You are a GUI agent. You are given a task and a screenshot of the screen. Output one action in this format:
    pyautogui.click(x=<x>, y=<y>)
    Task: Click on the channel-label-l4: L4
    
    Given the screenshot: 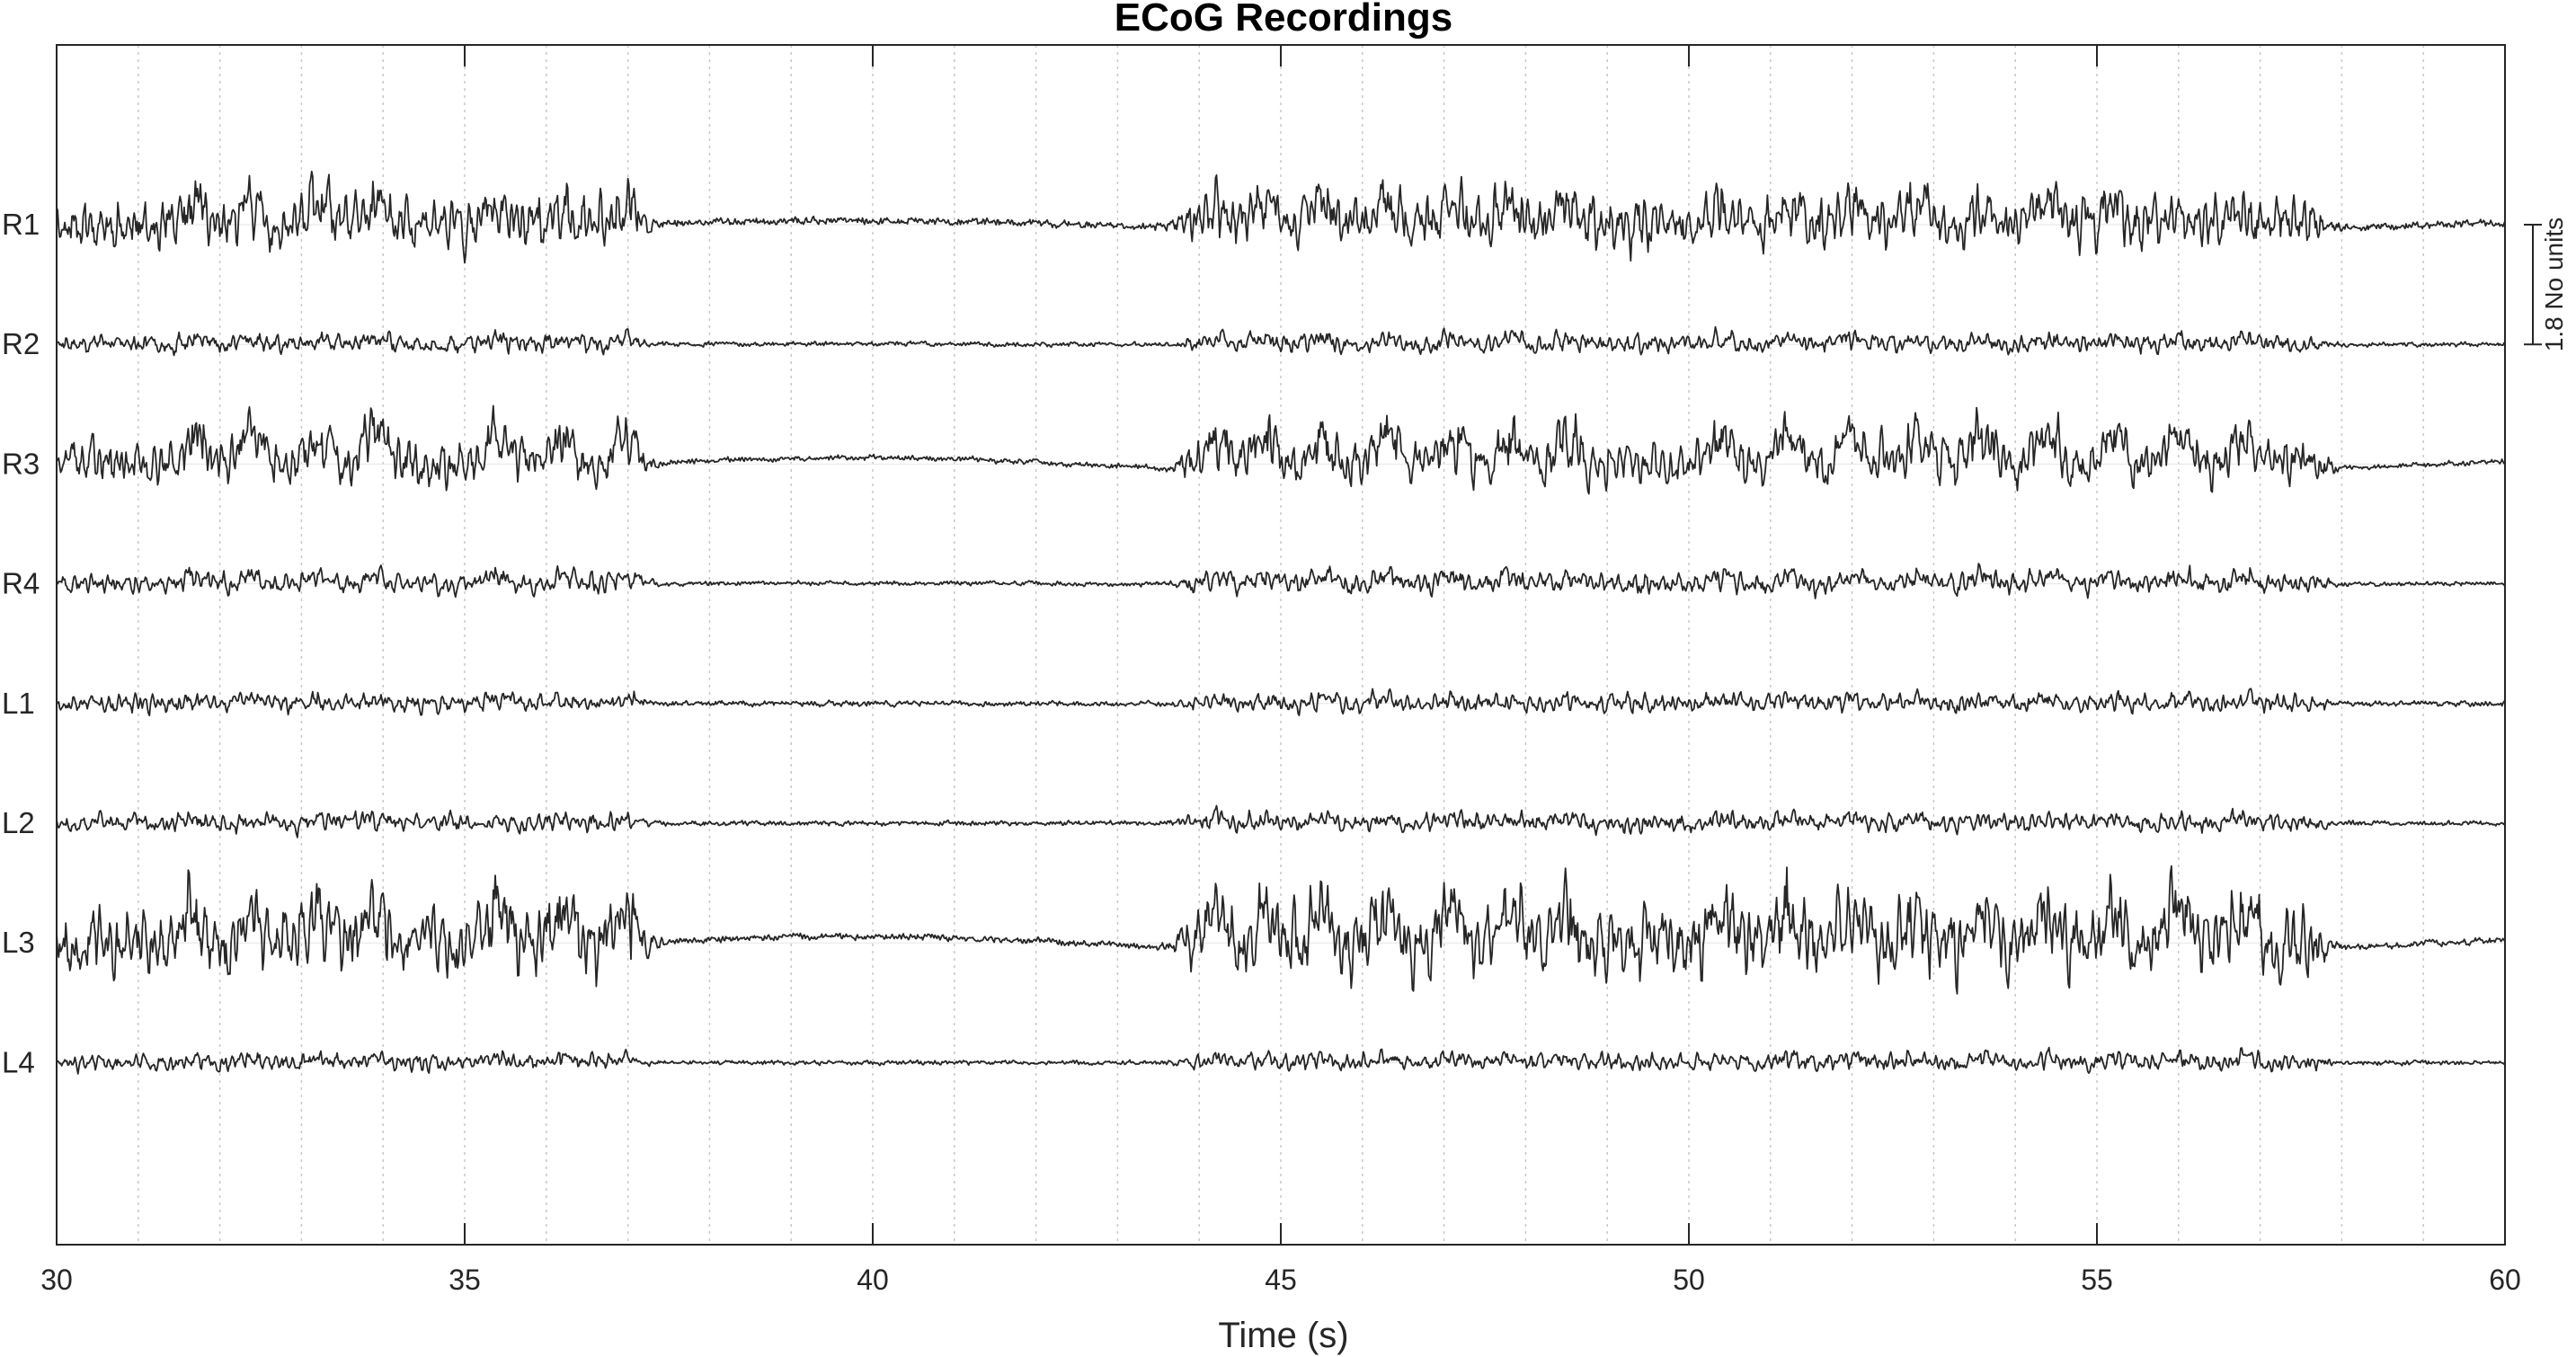 What is the action you would take?
    pyautogui.click(x=18, y=1061)
    